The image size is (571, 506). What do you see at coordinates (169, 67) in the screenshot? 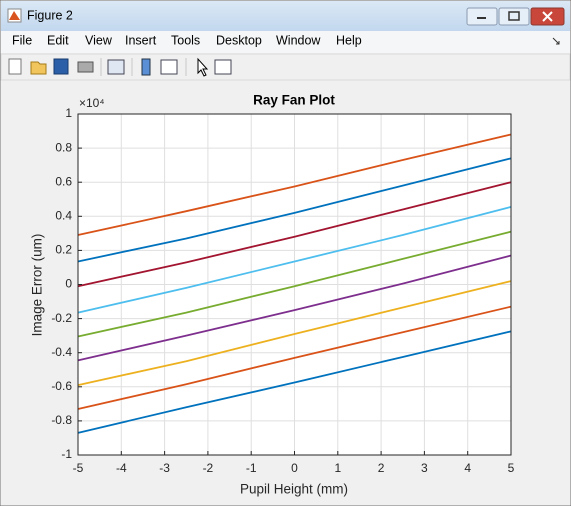
I see `legend-icon` at bounding box center [169, 67].